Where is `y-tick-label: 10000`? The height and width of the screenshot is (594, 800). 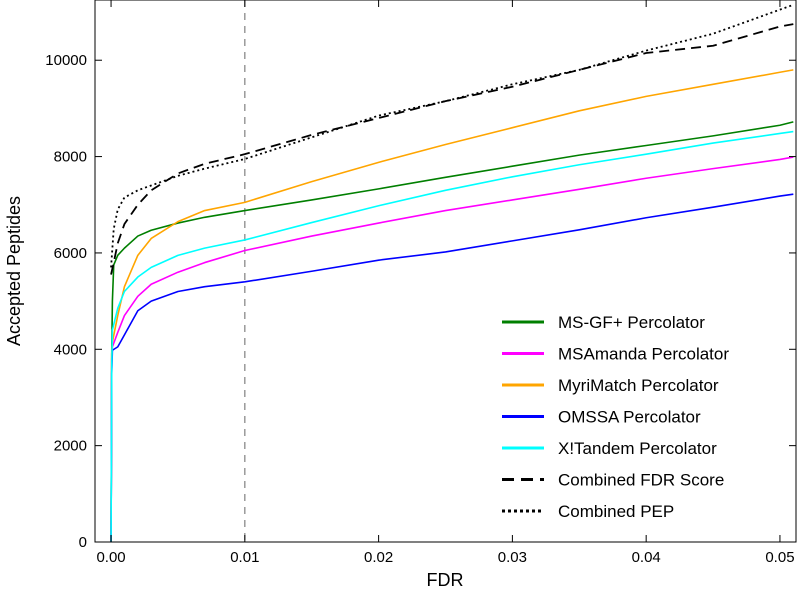 y-tick-label: 10000 is located at coordinates (66, 60).